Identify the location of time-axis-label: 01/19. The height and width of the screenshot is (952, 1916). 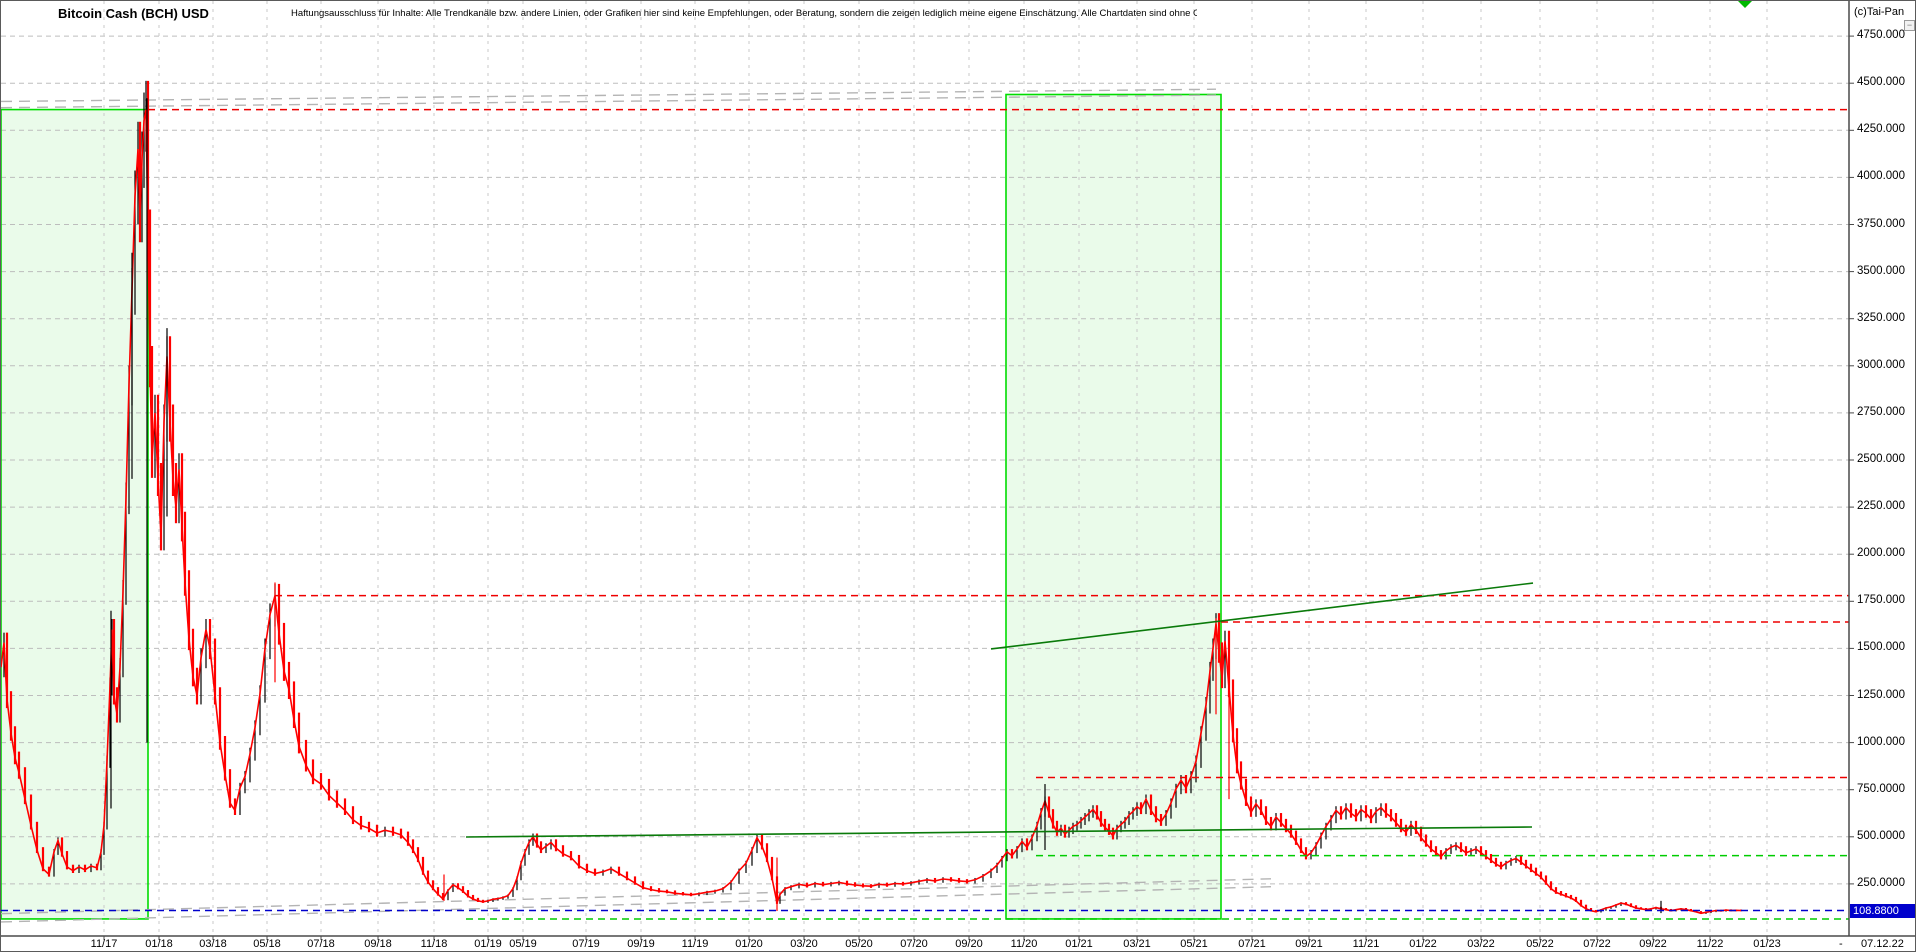
(488, 944).